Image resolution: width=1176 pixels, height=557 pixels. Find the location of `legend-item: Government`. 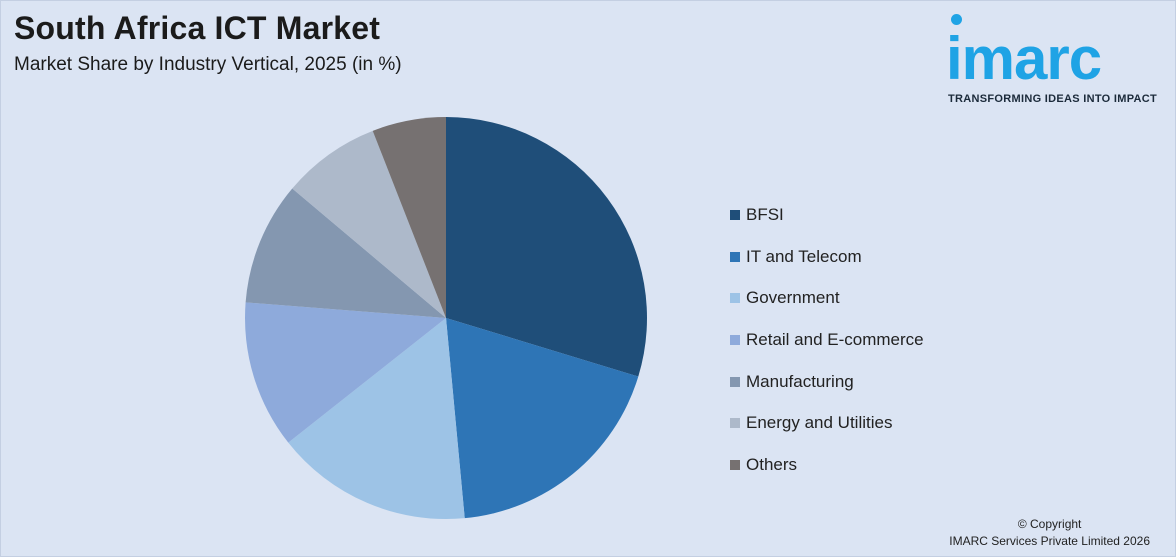

legend-item: Government is located at coordinates (827, 298).